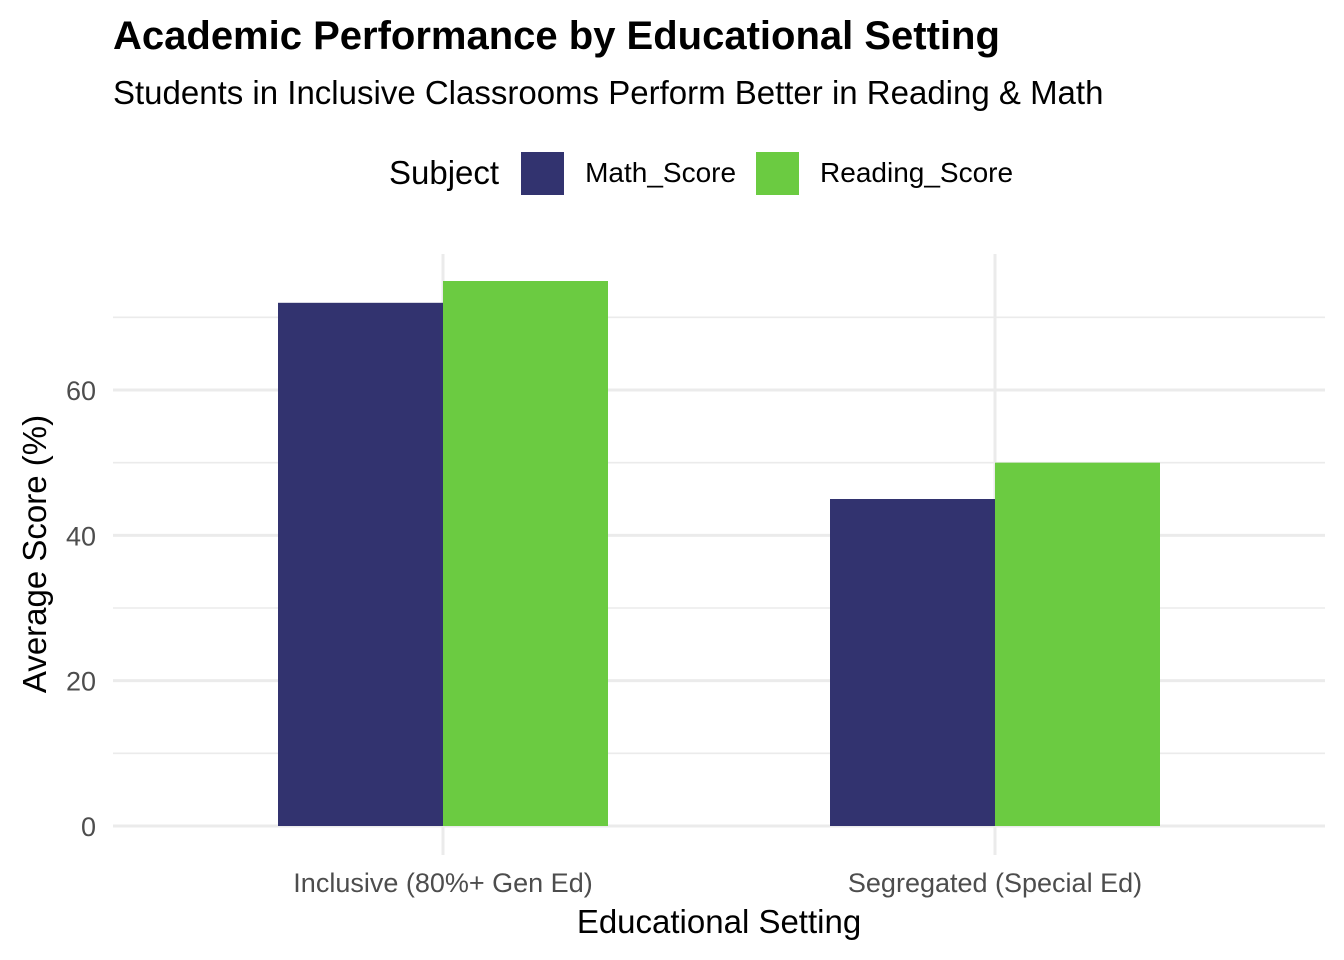 Image resolution: width=1344 pixels, height=960 pixels. Describe the element at coordinates (81, 391) in the screenshot. I see `y-tick-label-3: 60` at that location.